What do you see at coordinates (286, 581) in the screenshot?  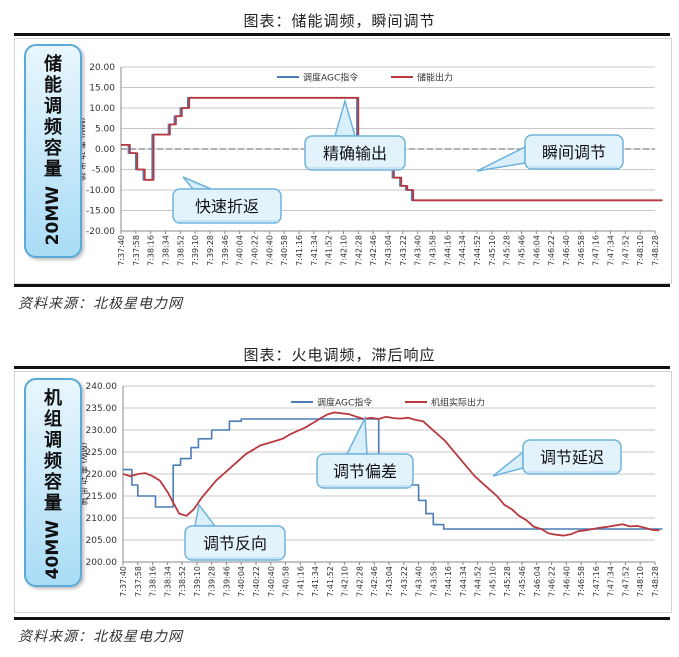 I see `x-tick-label: 7:40:58` at bounding box center [286, 581].